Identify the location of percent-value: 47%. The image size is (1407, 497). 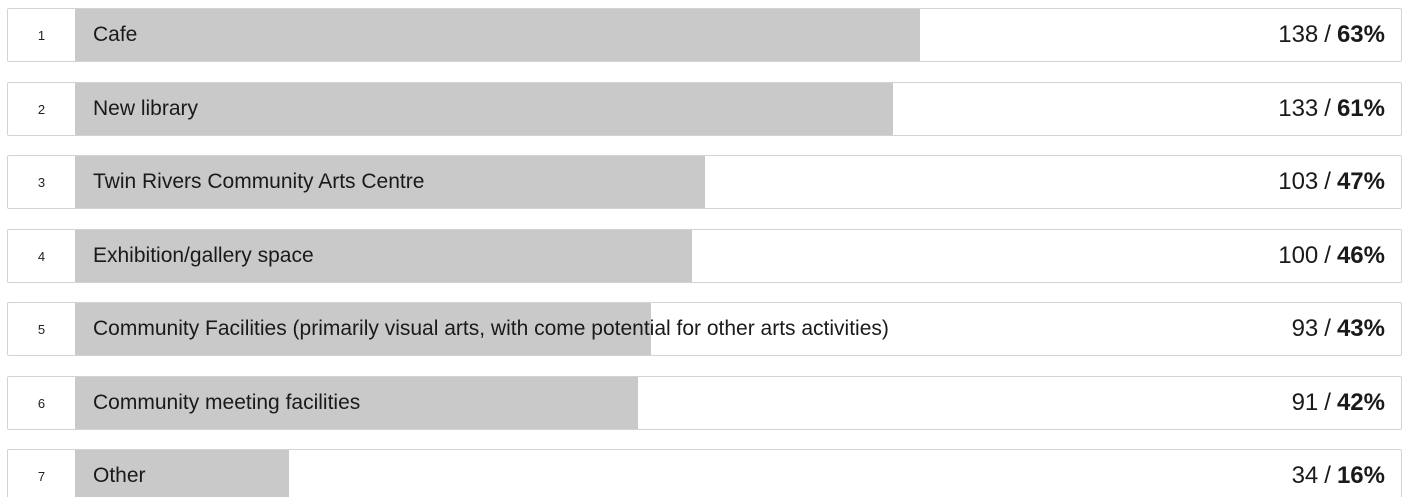
(1360, 181).